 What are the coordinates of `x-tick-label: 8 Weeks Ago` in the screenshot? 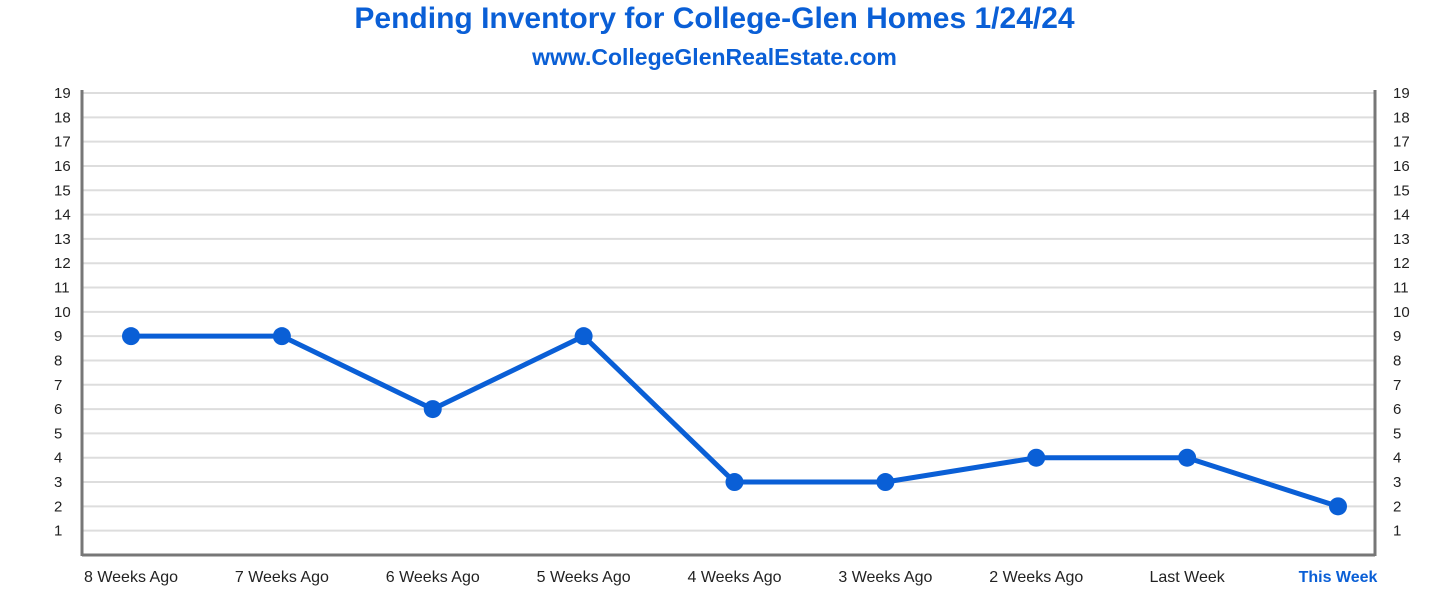 It's located at (131, 577).